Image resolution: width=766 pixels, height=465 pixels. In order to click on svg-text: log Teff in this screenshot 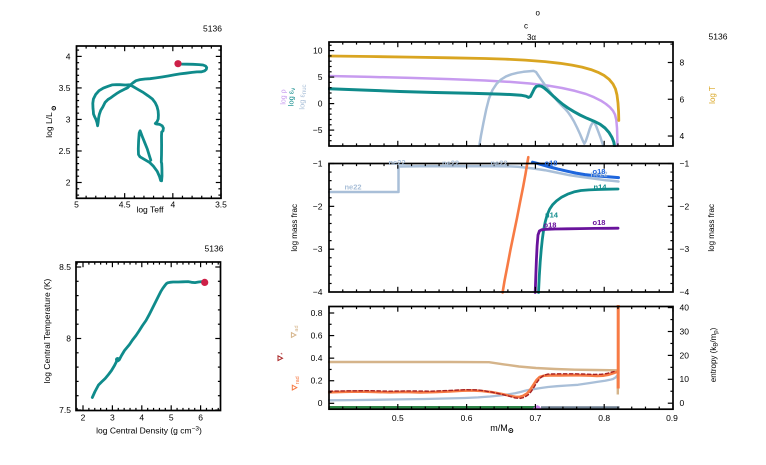, I will do `click(150, 210)`.